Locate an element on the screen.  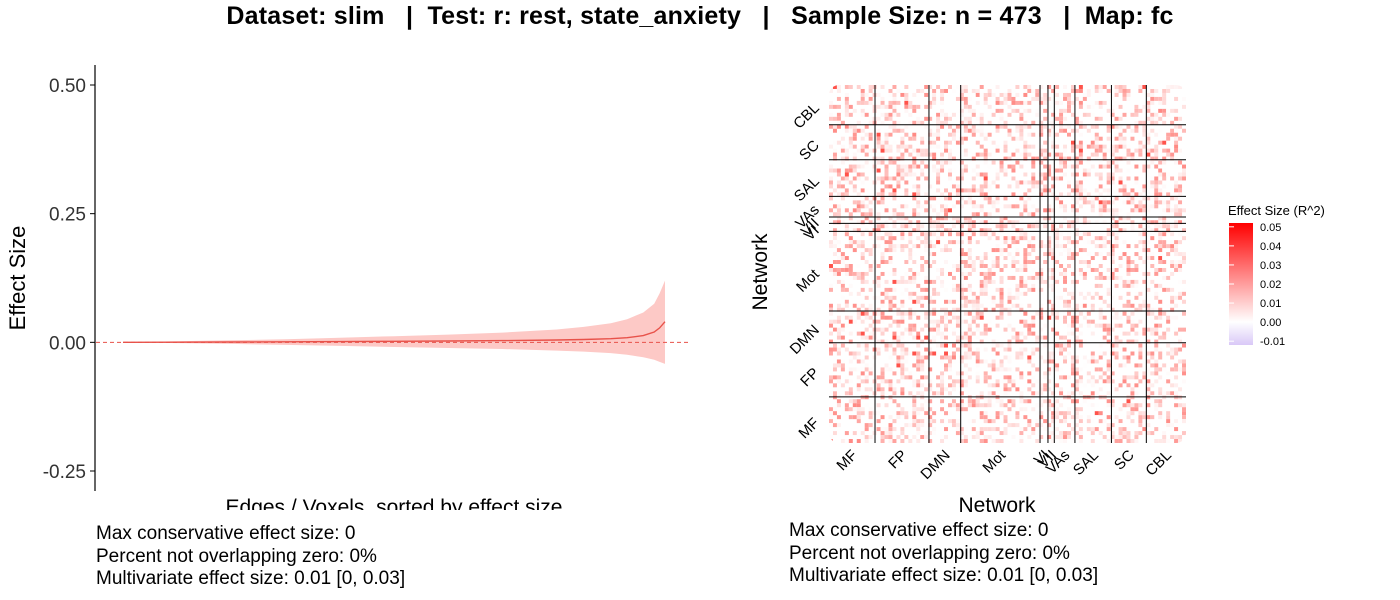
legend-tick-label: 0.05 is located at coordinates (1270, 228).